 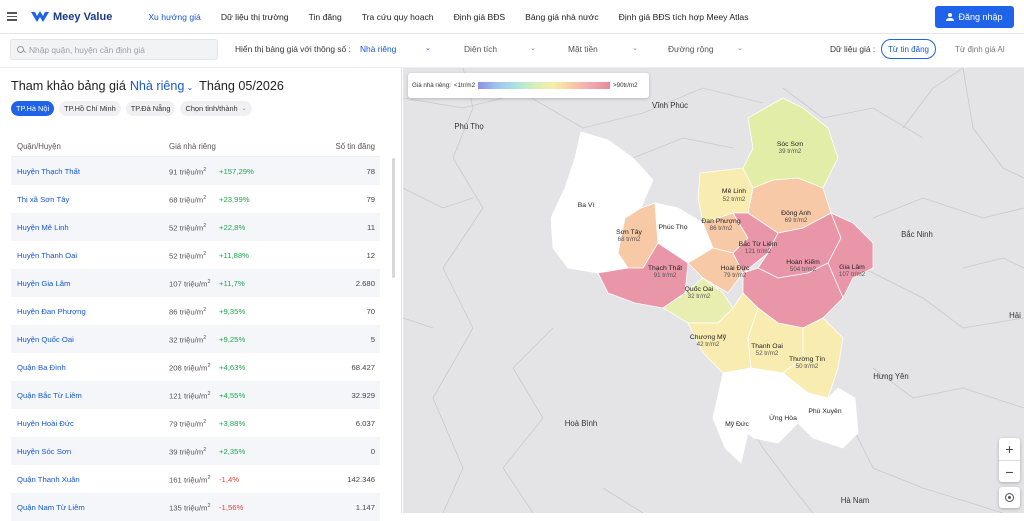 What do you see at coordinates (670, 105) in the screenshot?
I see `province-label: Vĩnh Phúc` at bounding box center [670, 105].